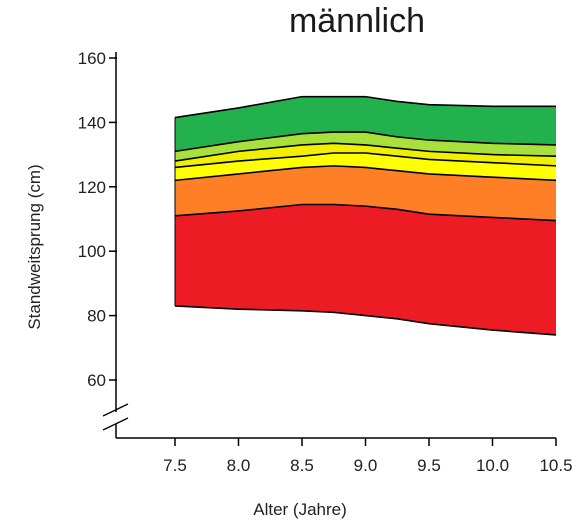  What do you see at coordinates (96, 316) in the screenshot?
I see `y-tick-label: 80` at bounding box center [96, 316].